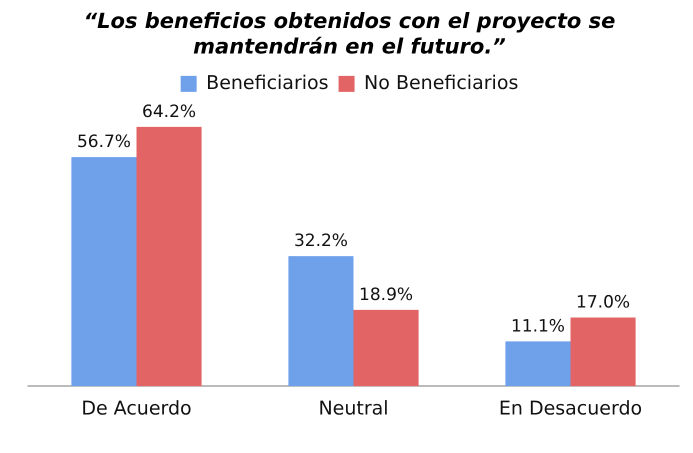 Image resolution: width=693 pixels, height=453 pixels. Describe the element at coordinates (267, 83) in the screenshot. I see `legend-label: Beneficiarios` at that location.